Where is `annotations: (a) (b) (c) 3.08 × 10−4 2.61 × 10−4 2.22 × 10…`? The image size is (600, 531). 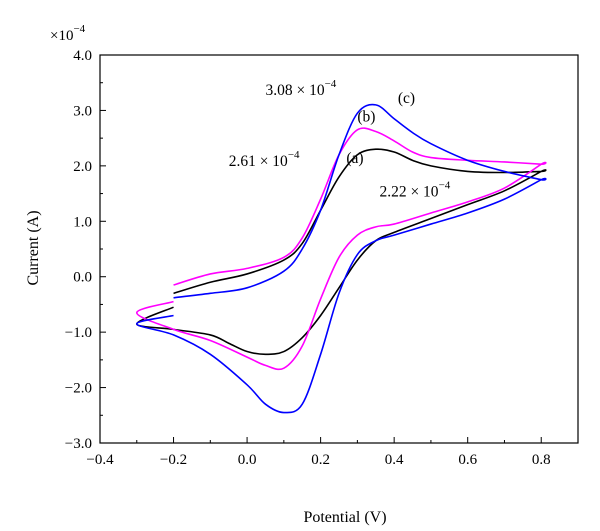
annotations: (a) (b) (c) 3.08 × 10−4 2.61 × 10−4 2.22 × 10… is located at coordinates (340, 139).